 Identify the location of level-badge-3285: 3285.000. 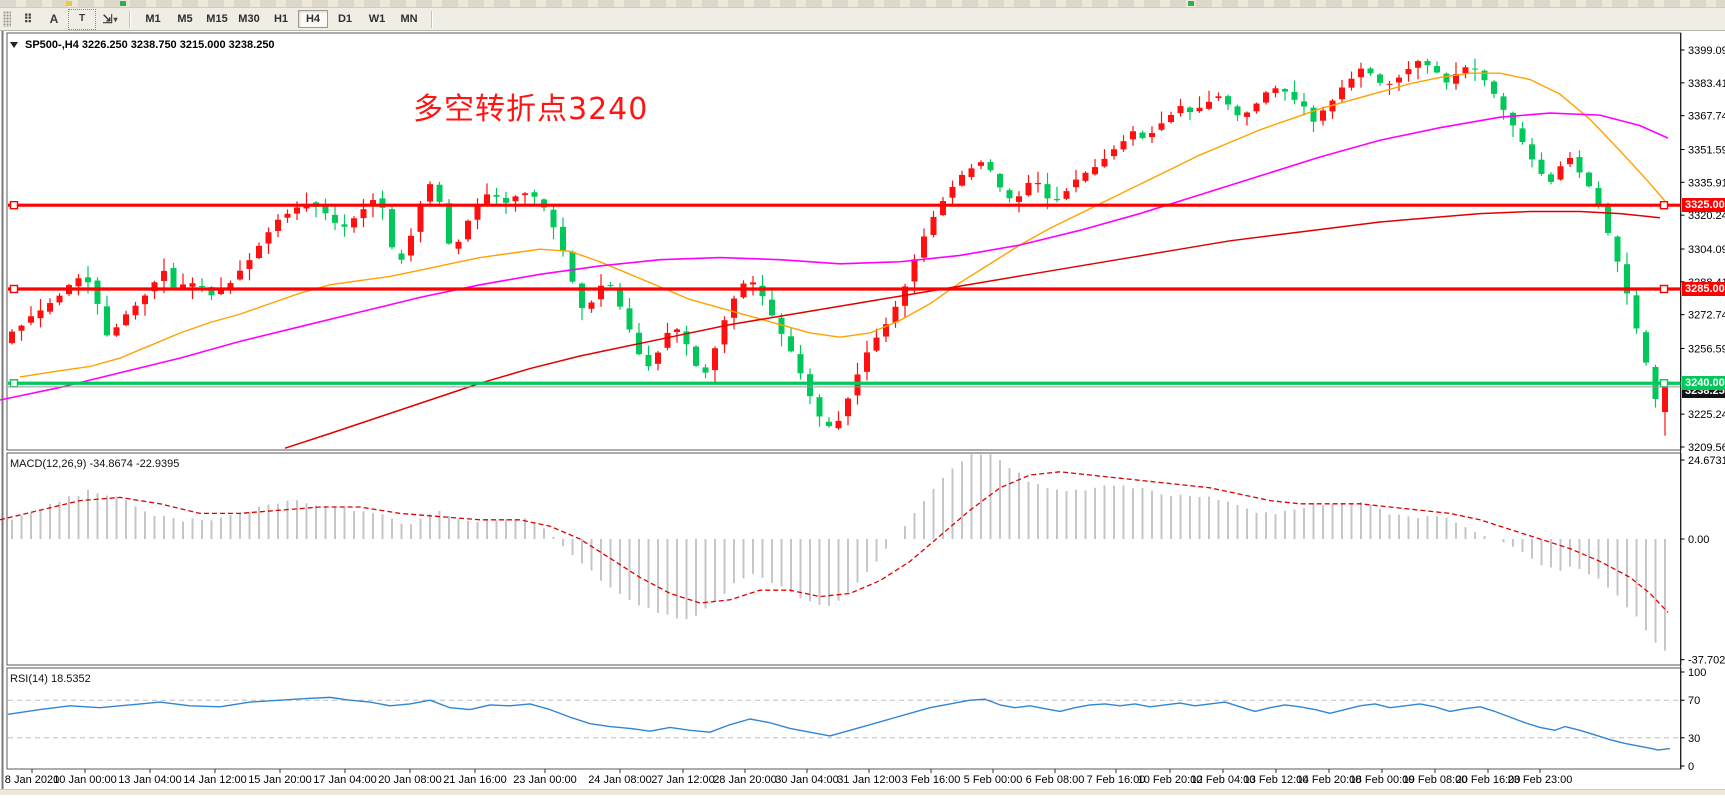
(1703, 288).